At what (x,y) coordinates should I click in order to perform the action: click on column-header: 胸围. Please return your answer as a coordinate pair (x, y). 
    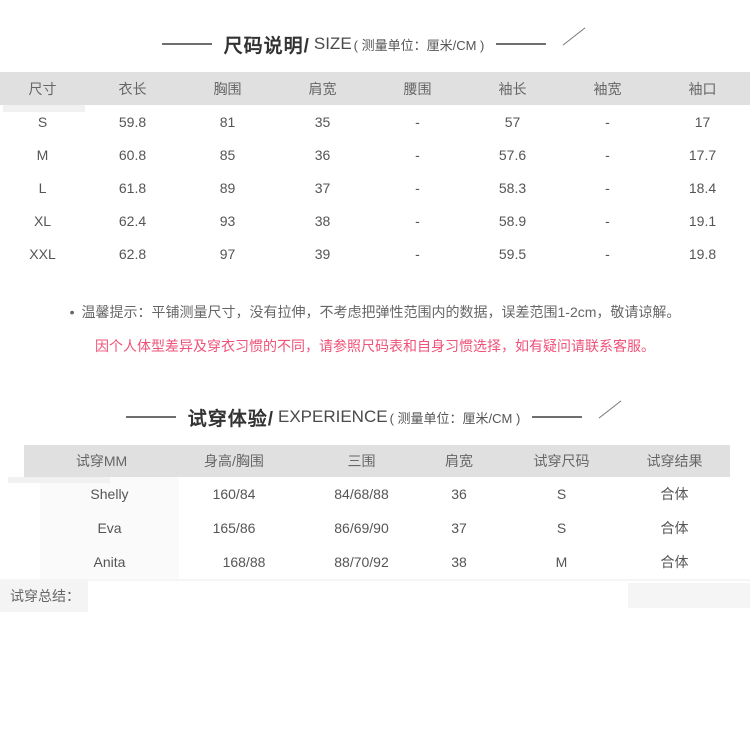
    Looking at the image, I should click on (227, 88).